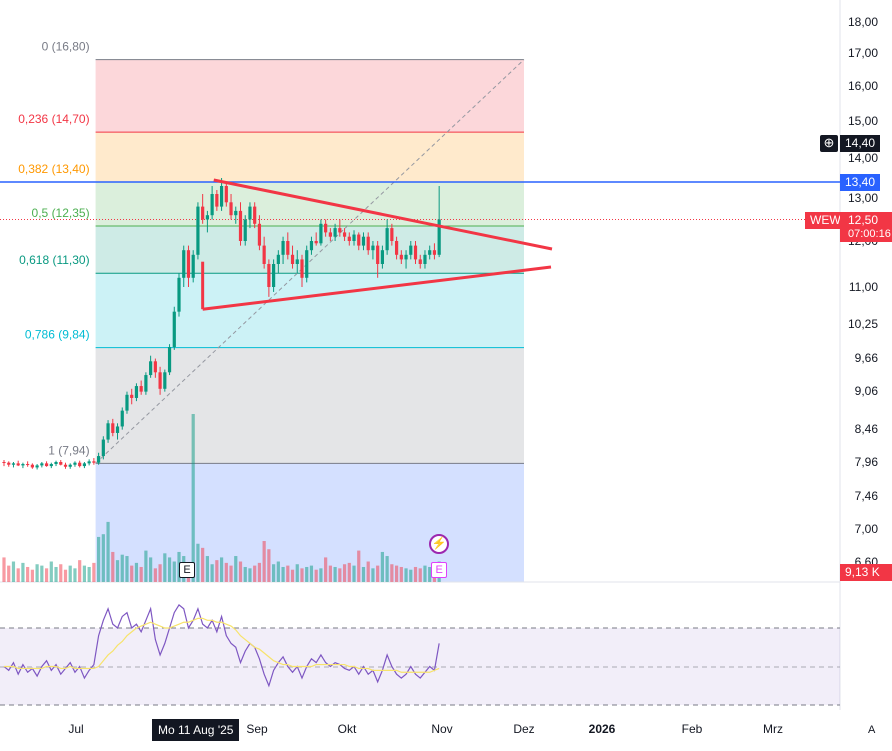 Image resolution: width=892 pixels, height=751 pixels. Describe the element at coordinates (66, 47) in the screenshot. I see `fib-level-label: 0 (16,80)` at that location.